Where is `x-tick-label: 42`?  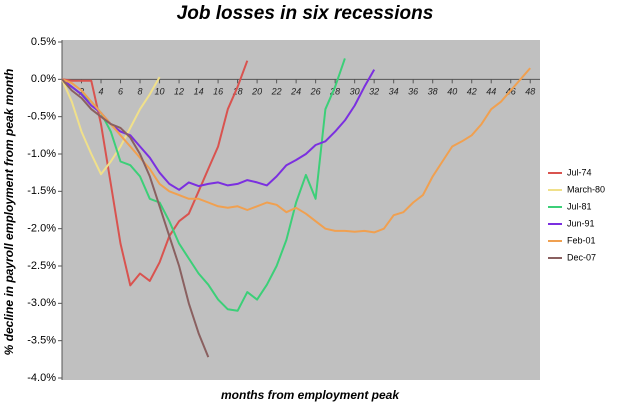 x-tick-label: 42 is located at coordinates (472, 92).